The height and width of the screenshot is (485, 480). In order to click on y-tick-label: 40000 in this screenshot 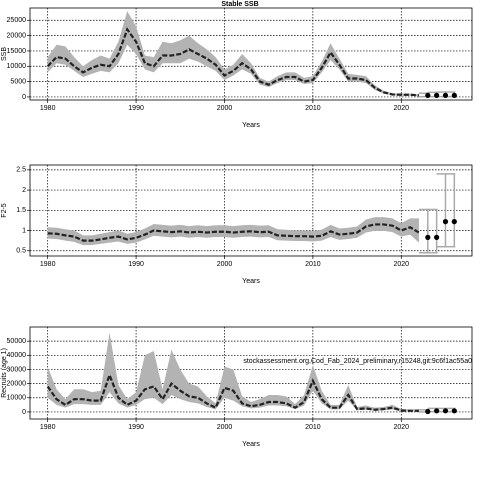, I will do `click(17, 355)`.